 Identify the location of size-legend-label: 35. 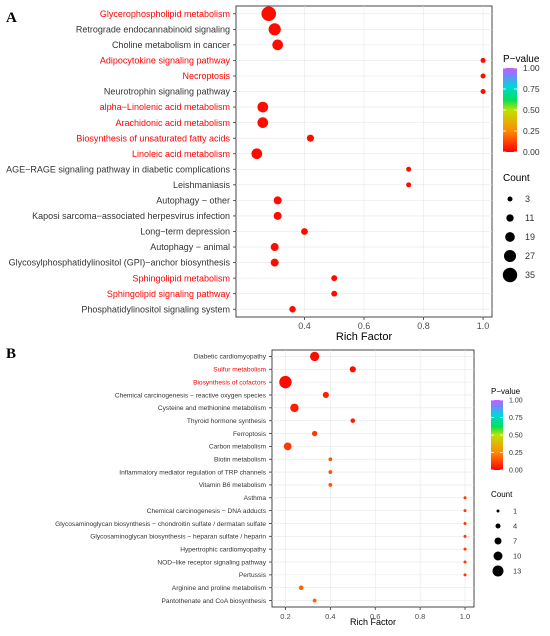
(530, 275).